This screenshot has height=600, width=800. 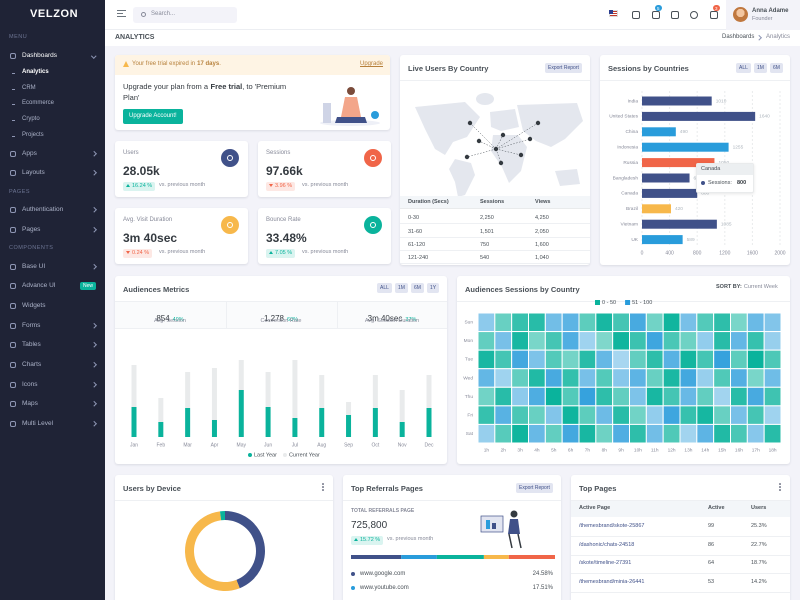 I want to click on category-label: Indonesia, so click(x=627, y=147).